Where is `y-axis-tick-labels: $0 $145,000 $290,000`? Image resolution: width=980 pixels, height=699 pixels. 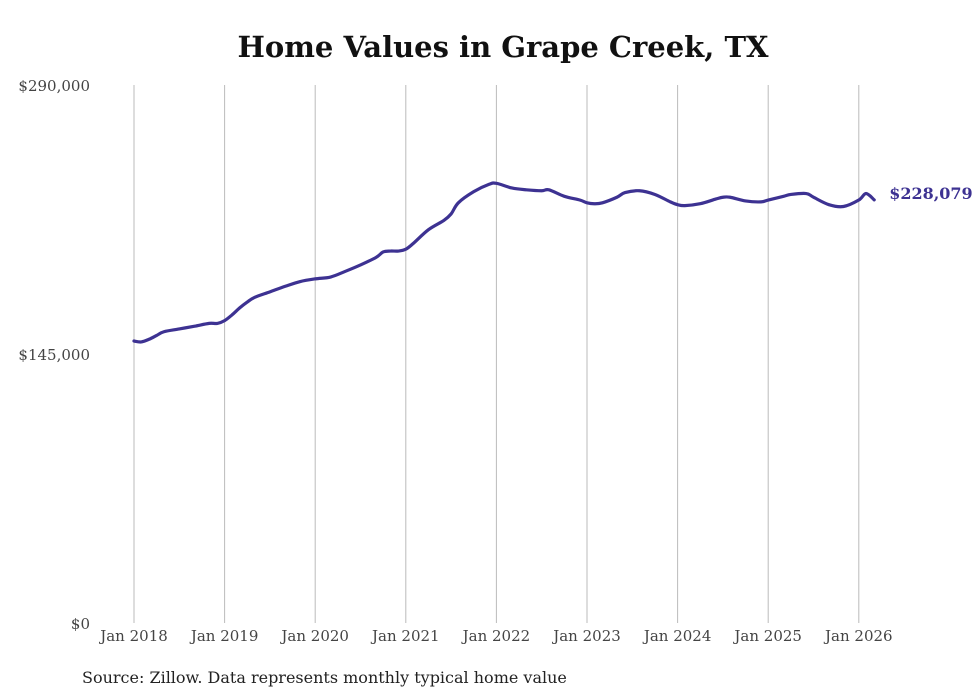 y-axis-tick-labels: $0 $145,000 $290,000 is located at coordinates (54, 355).